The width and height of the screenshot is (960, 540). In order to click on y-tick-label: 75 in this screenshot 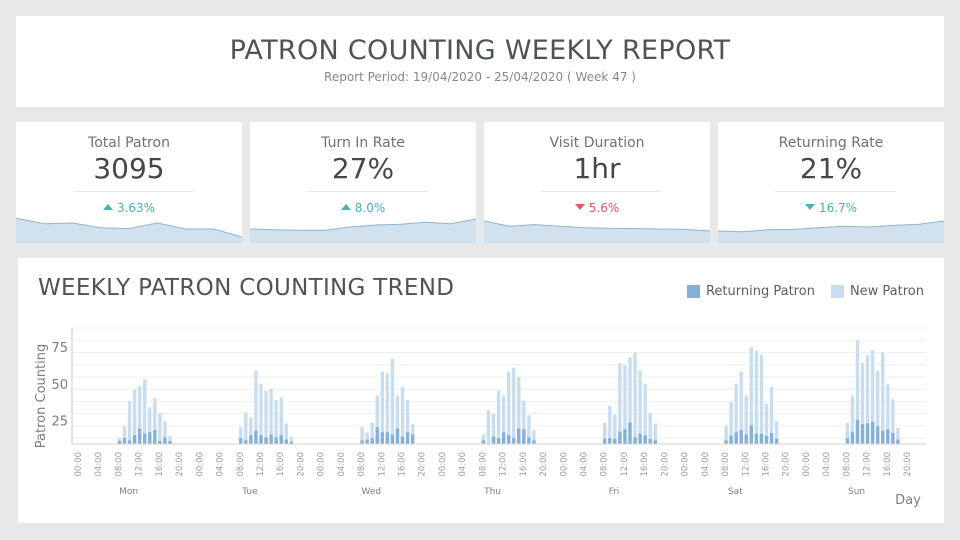, I will do `click(59, 348)`.